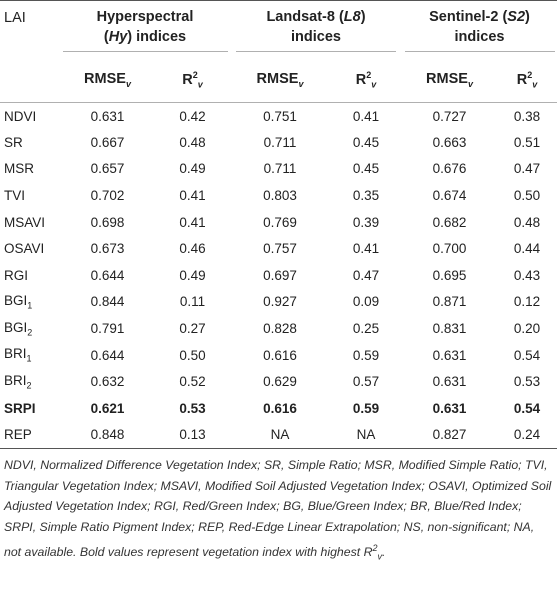 The height and width of the screenshot is (590, 557). I want to click on table-row: BGI1 0.844 0.11 0.927 0.09 0.871 0.12, so click(278, 302).